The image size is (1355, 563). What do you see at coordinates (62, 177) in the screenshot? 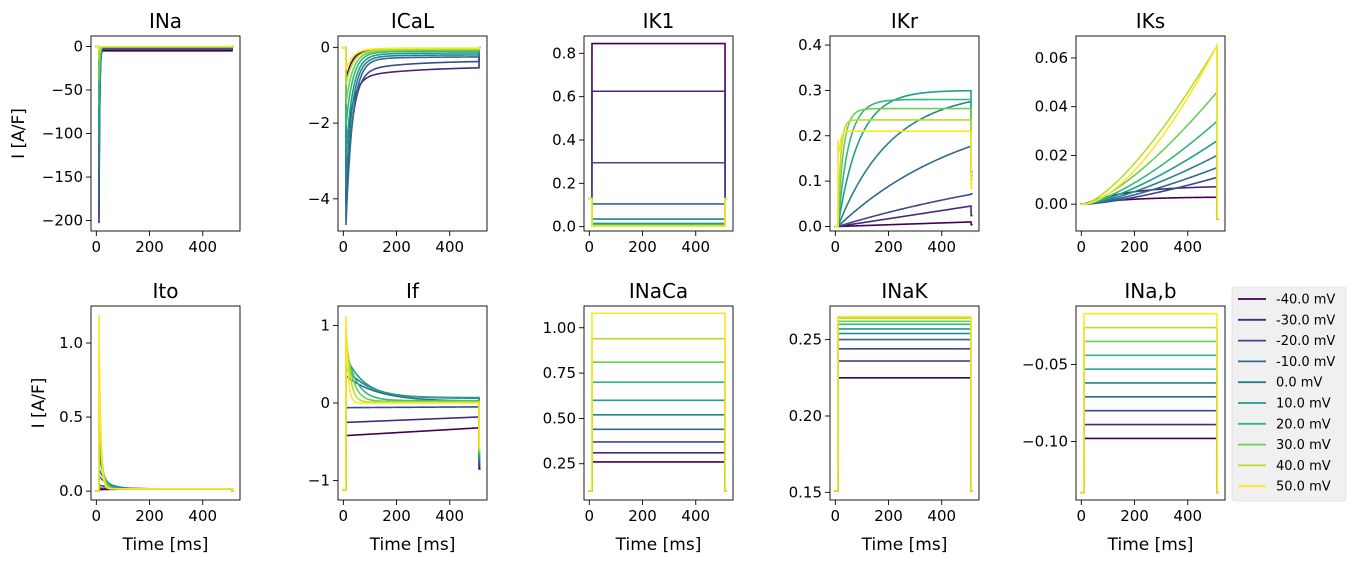
I see `y-tick-label: −150` at bounding box center [62, 177].